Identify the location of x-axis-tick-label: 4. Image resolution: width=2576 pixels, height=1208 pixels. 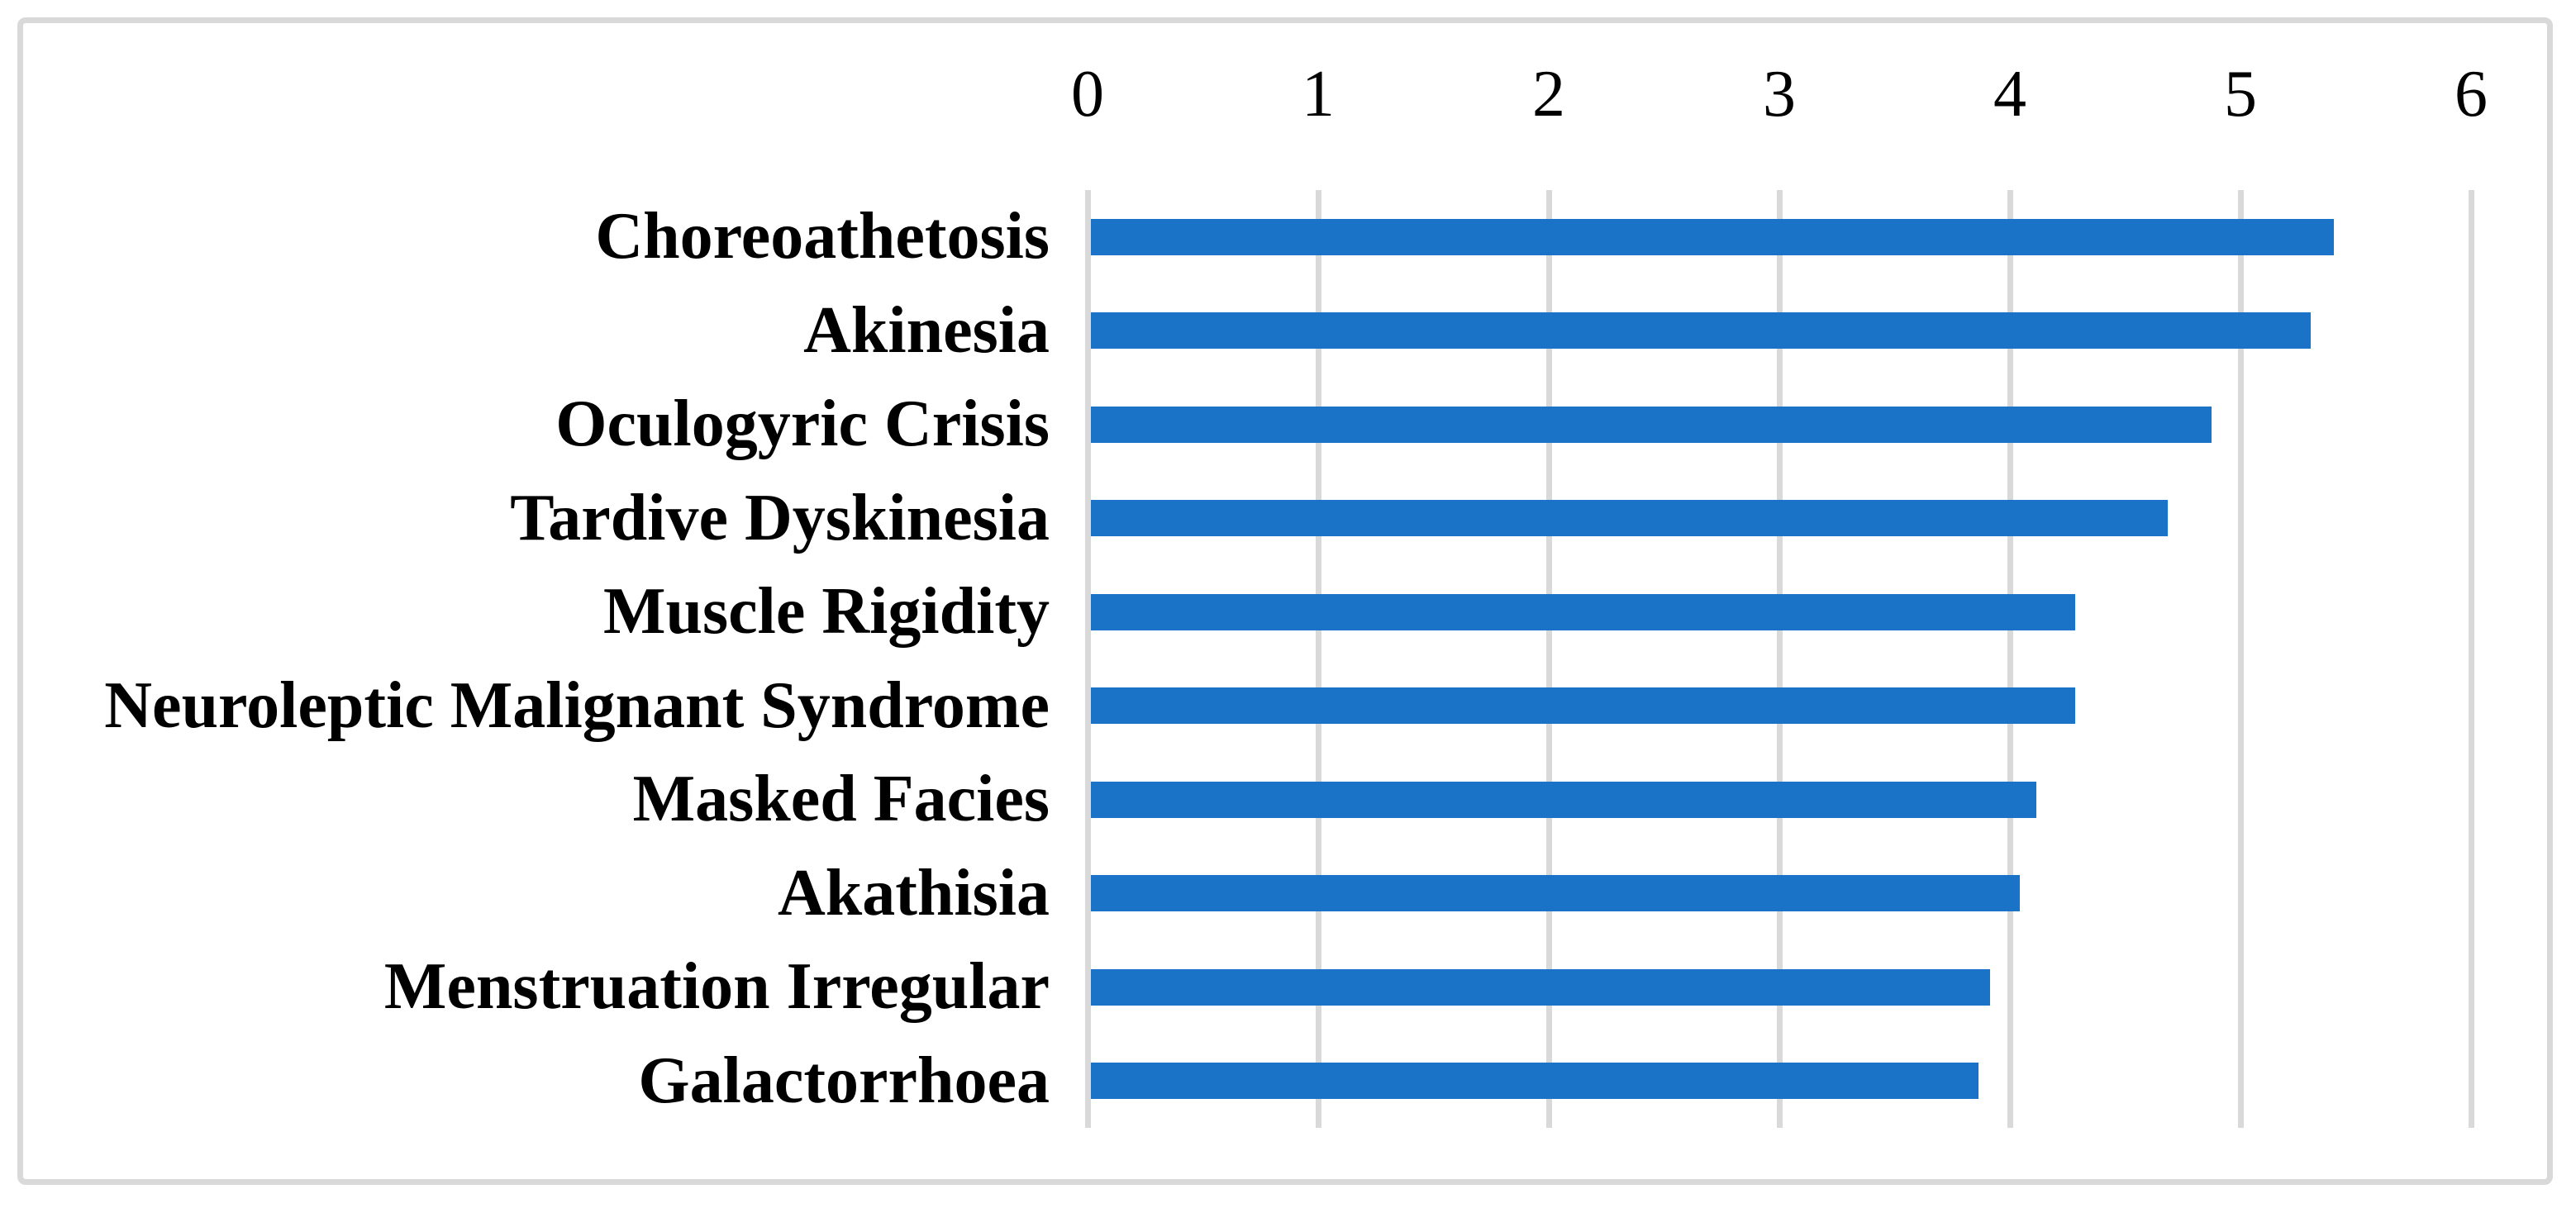
(2010, 95).